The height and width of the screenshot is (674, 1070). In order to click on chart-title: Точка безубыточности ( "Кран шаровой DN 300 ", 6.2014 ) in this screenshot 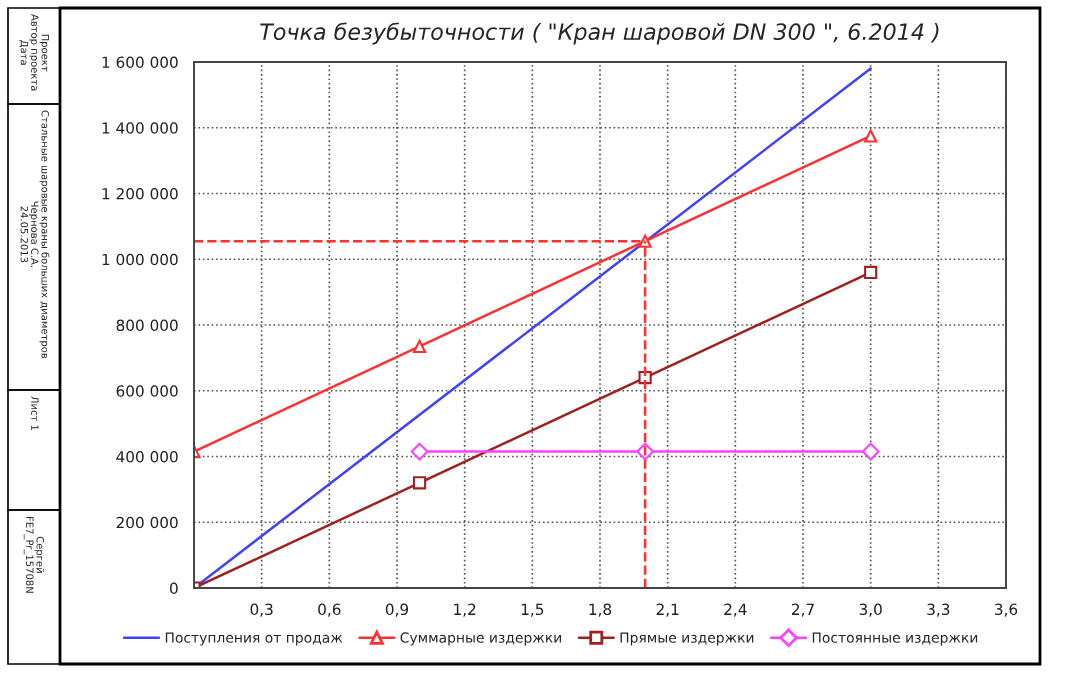, I will do `click(599, 33)`.